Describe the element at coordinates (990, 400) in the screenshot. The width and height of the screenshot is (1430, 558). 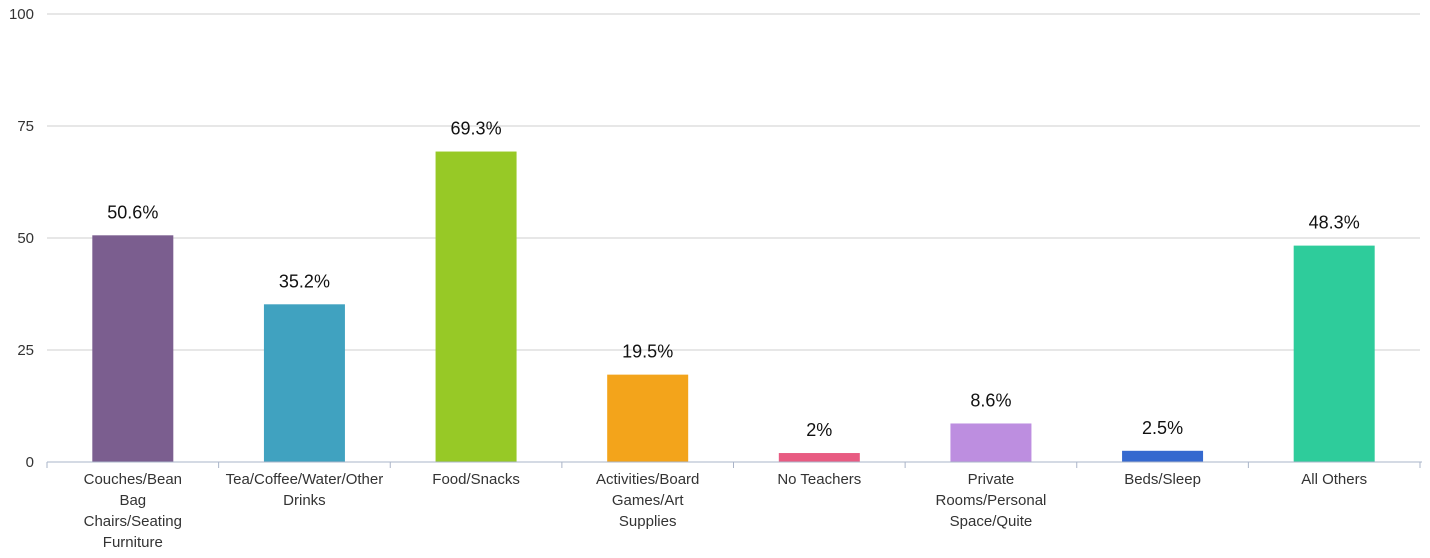
I see `data-label: 8.6%` at that location.